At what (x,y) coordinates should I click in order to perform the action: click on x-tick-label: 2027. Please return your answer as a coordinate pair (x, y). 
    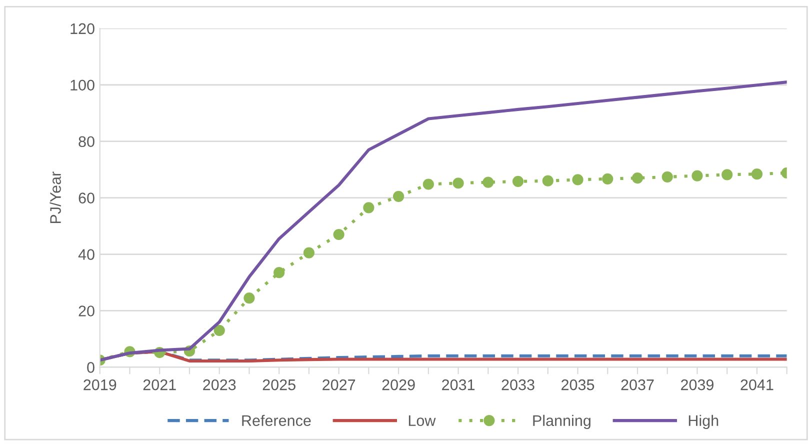
    Looking at the image, I should click on (339, 384).